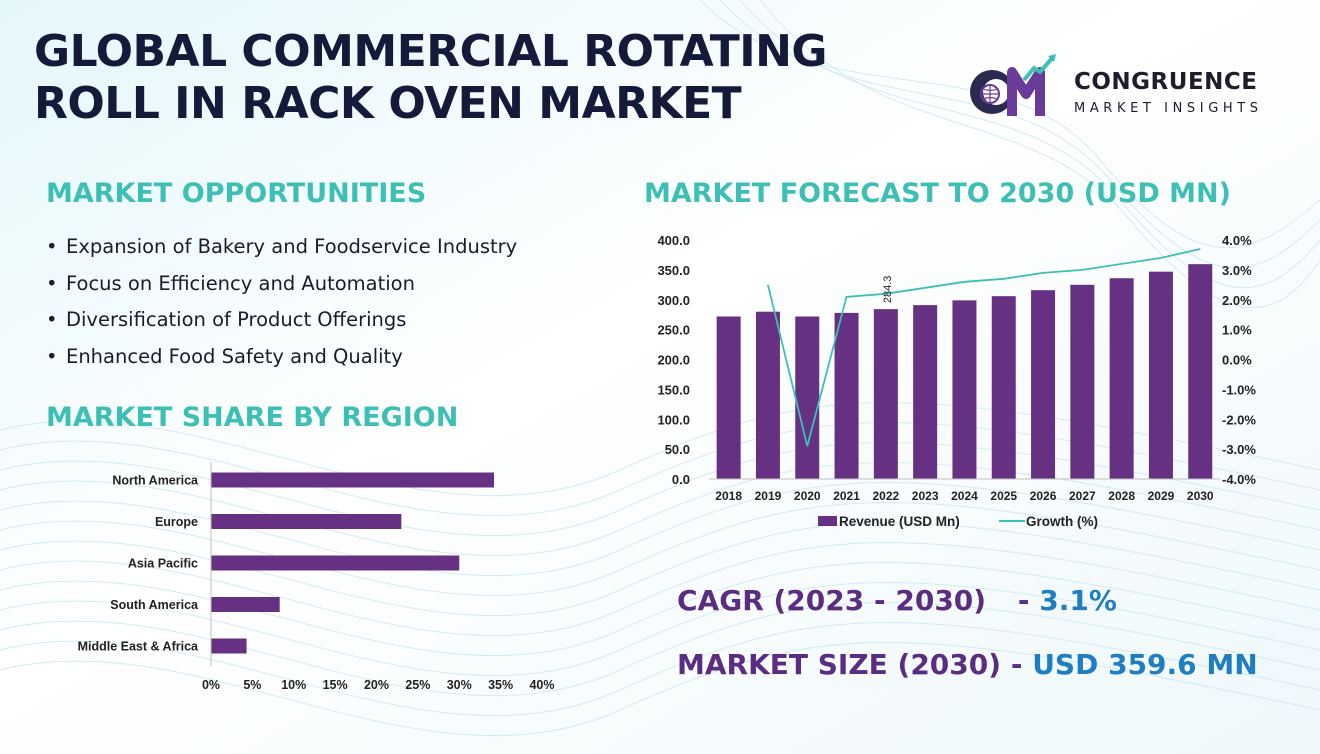 Image resolution: width=1320 pixels, height=754 pixels. I want to click on forecast-right-tick-label: 4.0%, so click(1237, 240).